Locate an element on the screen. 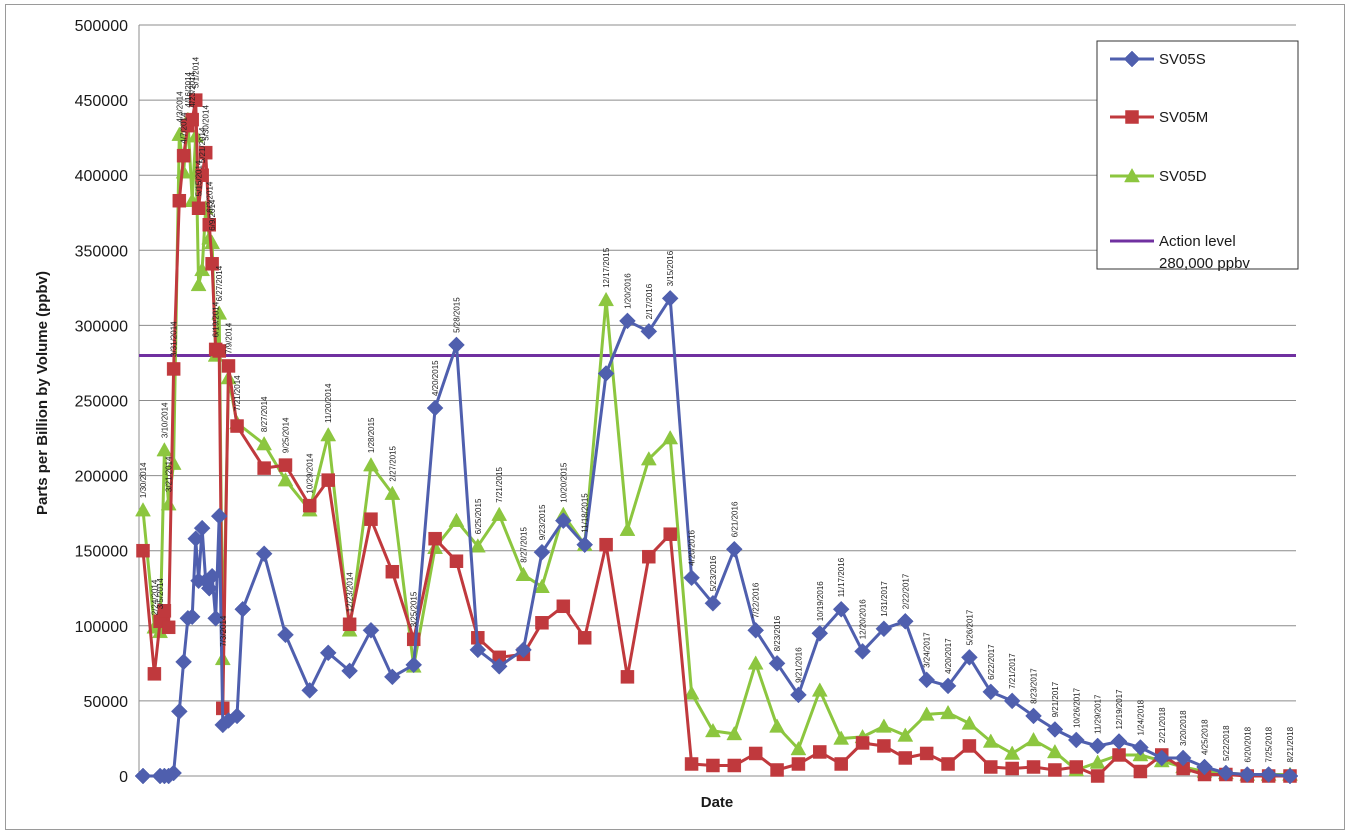 The width and height of the screenshot is (1352, 836). date-label: 1/31/2017 is located at coordinates (884, 599).